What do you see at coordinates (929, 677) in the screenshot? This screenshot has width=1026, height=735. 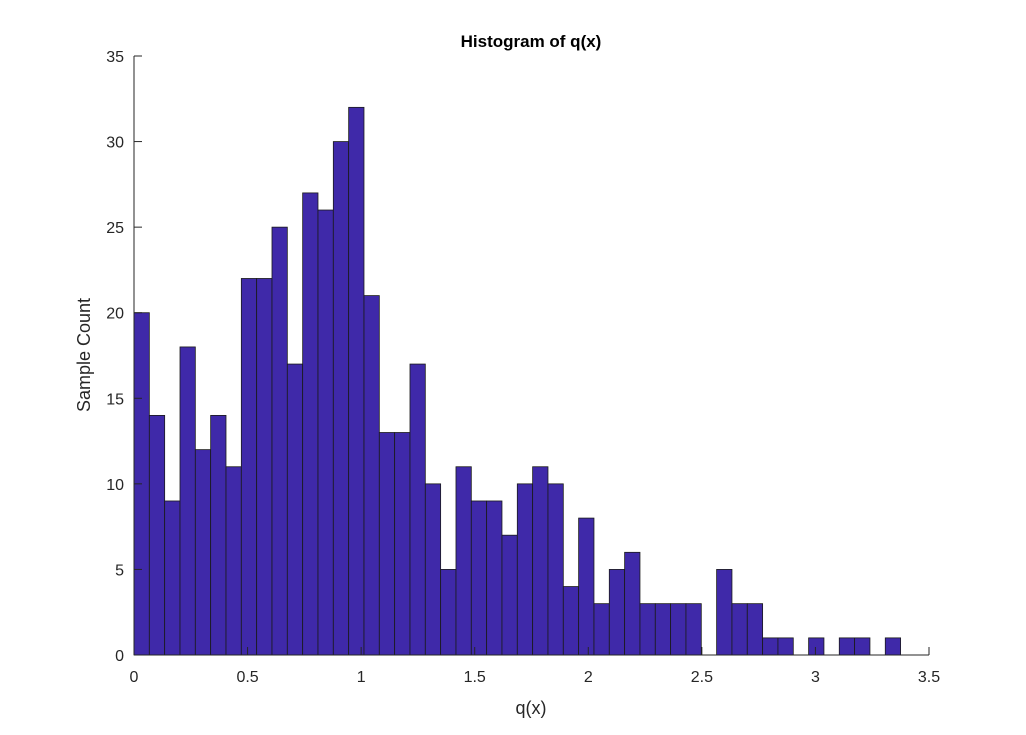 I see `x-tick-label: 3.5` at bounding box center [929, 677].